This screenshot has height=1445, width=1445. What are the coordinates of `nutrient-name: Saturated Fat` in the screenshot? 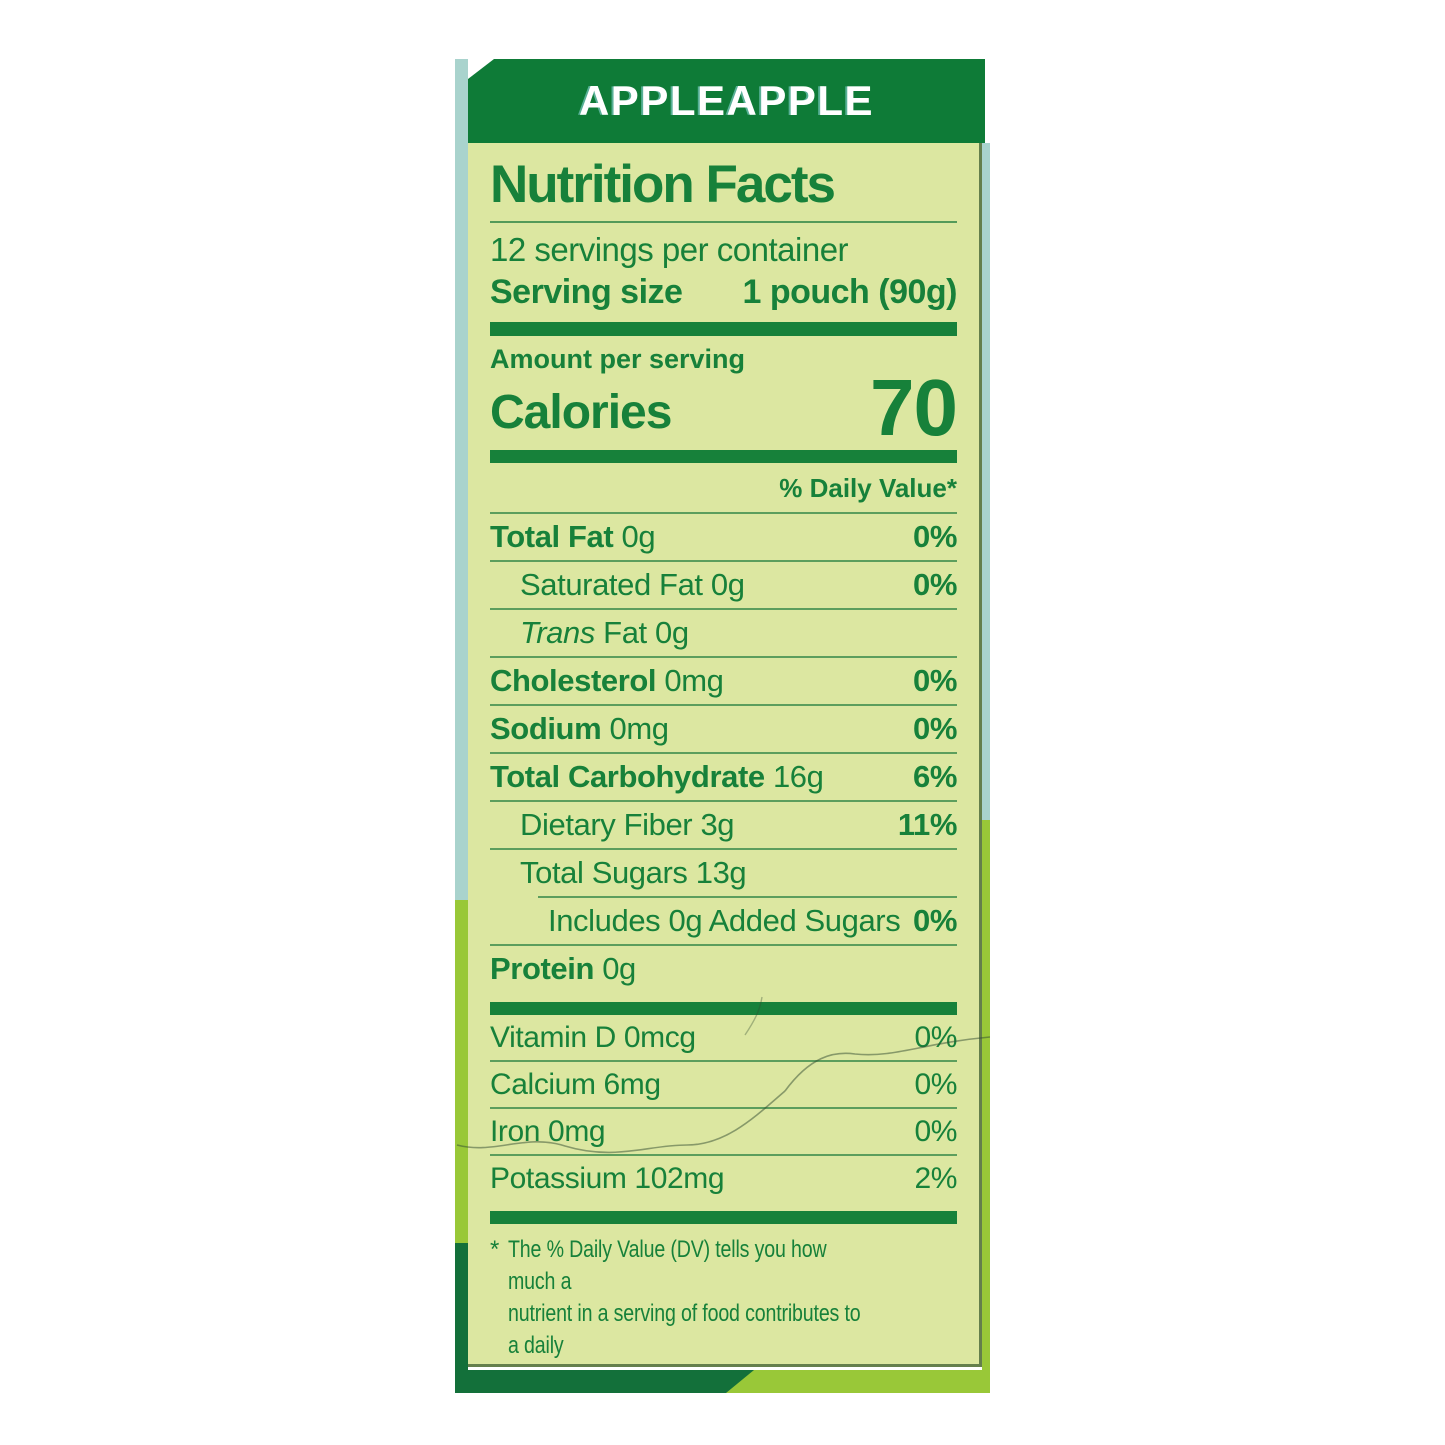 It's located at (611, 585).